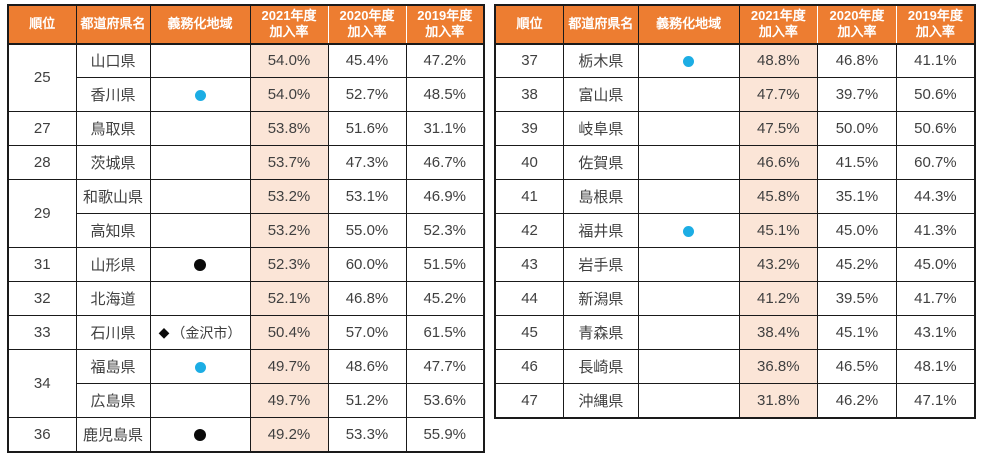  What do you see at coordinates (367, 94) in the screenshot?
I see `rate-2020-cell: 52.7%` at bounding box center [367, 94].